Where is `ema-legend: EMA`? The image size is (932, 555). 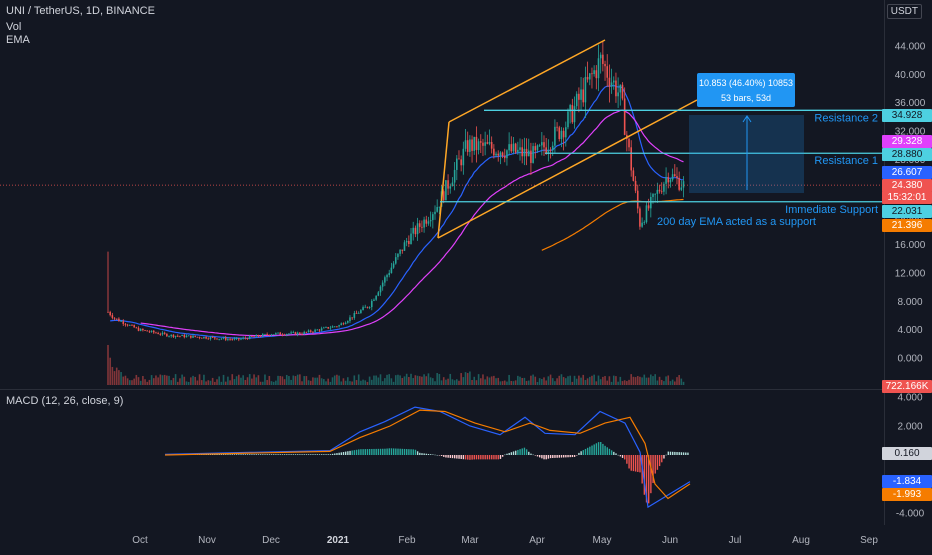
ema-legend: EMA is located at coordinates (18, 40).